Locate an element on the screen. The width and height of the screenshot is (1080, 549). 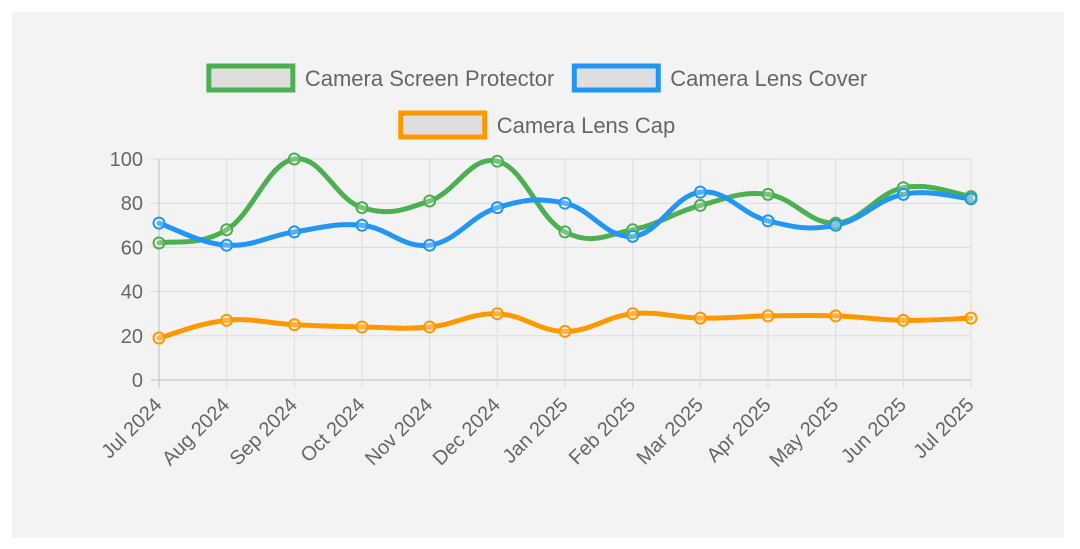
legend-item: Camera Screen Protector is located at coordinates (380, 78).